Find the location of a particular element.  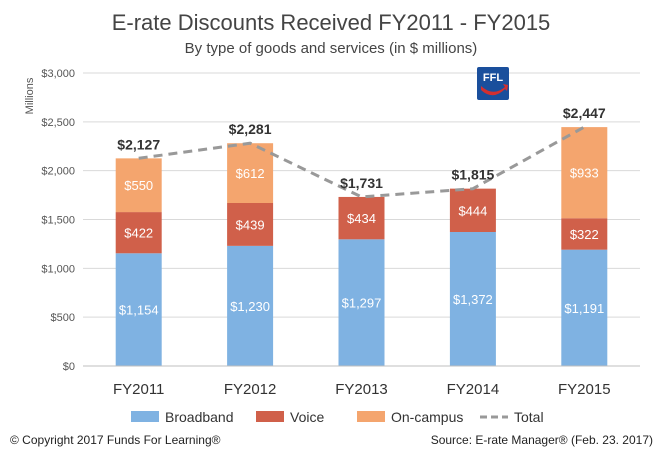

segment-value-label: $612 is located at coordinates (250, 173).